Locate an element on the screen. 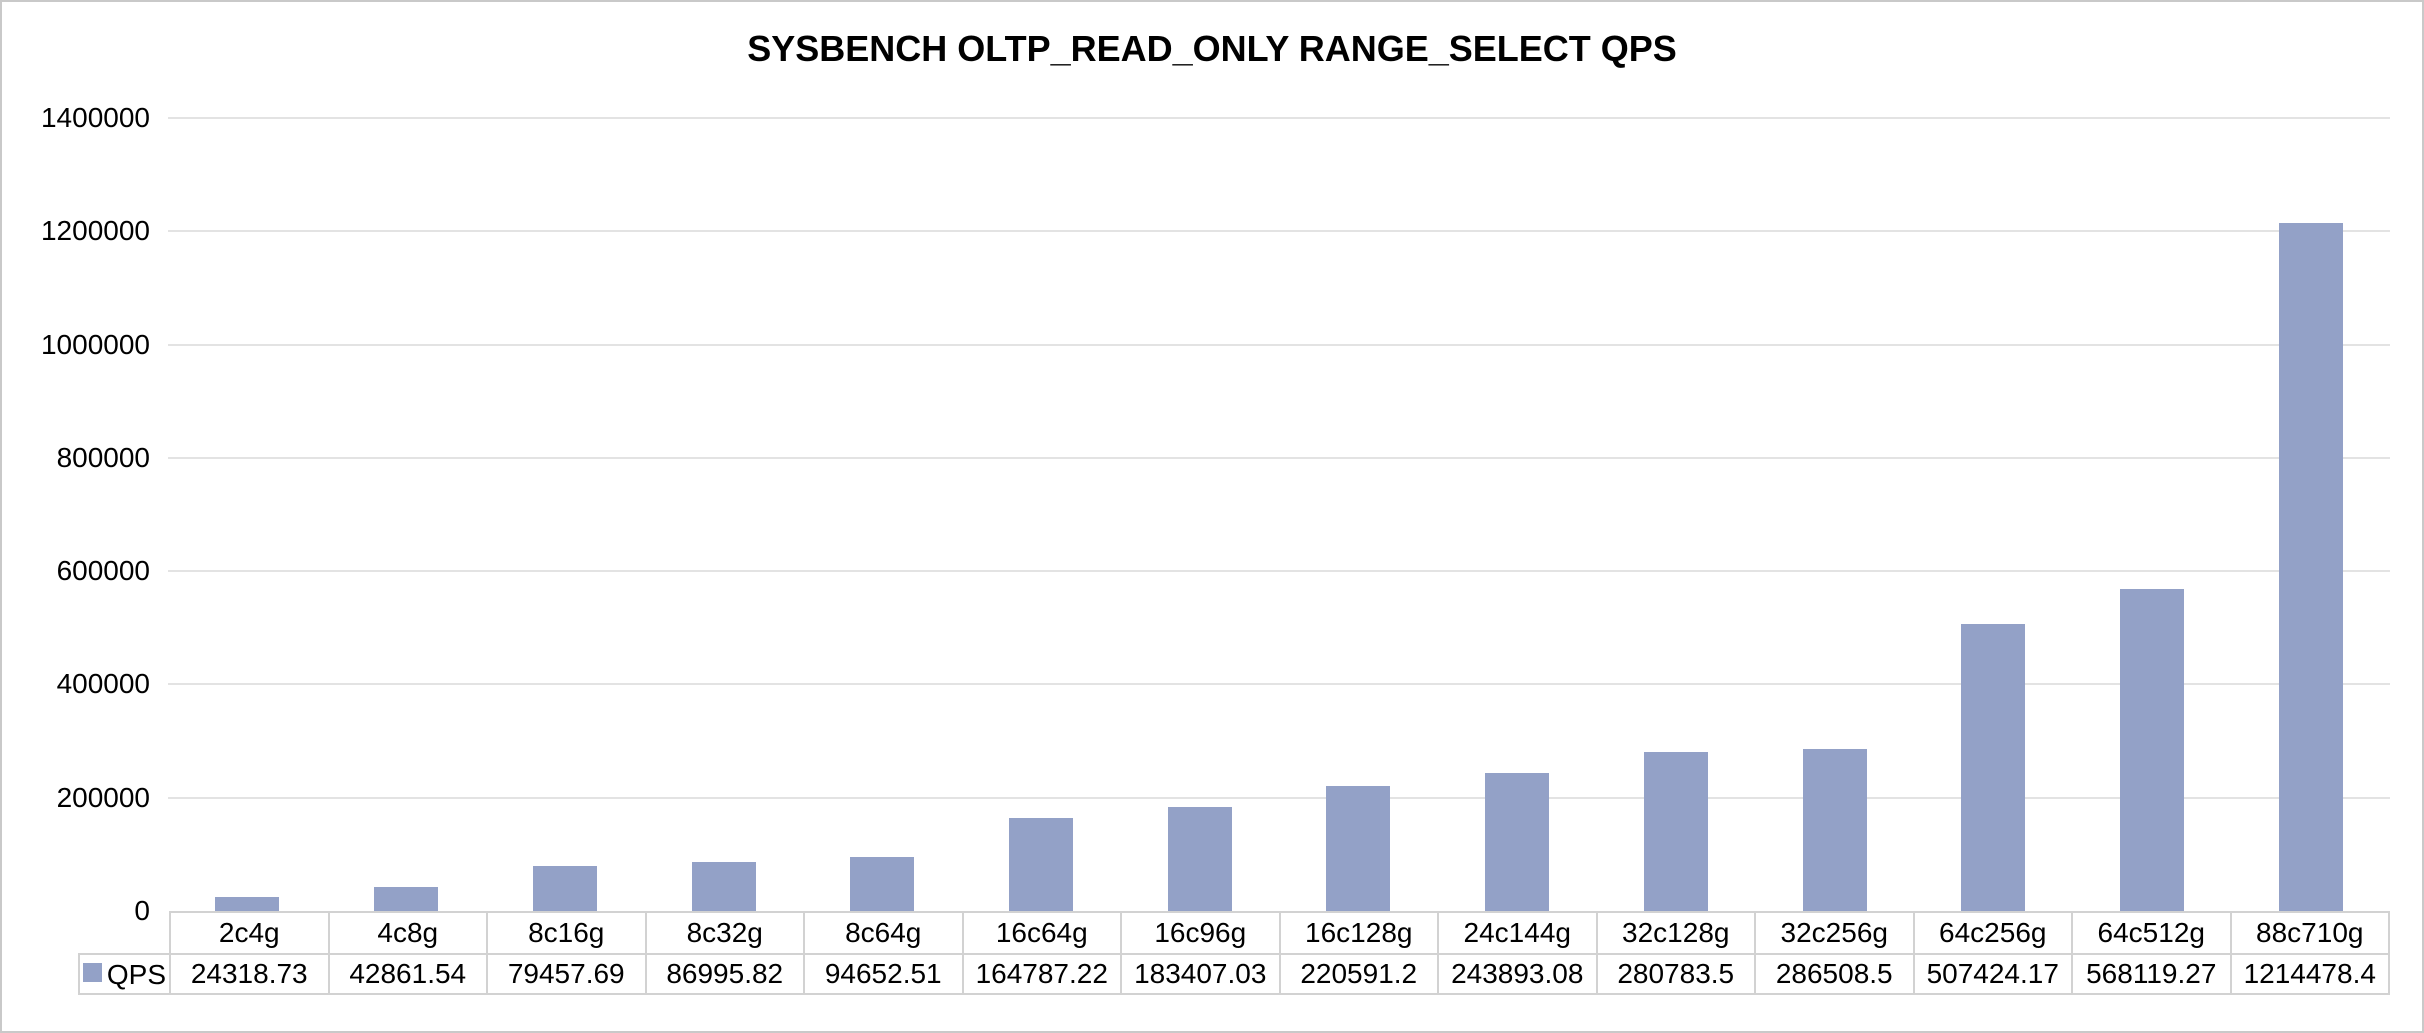 Image resolution: width=2424 pixels, height=1033 pixels. bar-32c128g is located at coordinates (1675, 831).